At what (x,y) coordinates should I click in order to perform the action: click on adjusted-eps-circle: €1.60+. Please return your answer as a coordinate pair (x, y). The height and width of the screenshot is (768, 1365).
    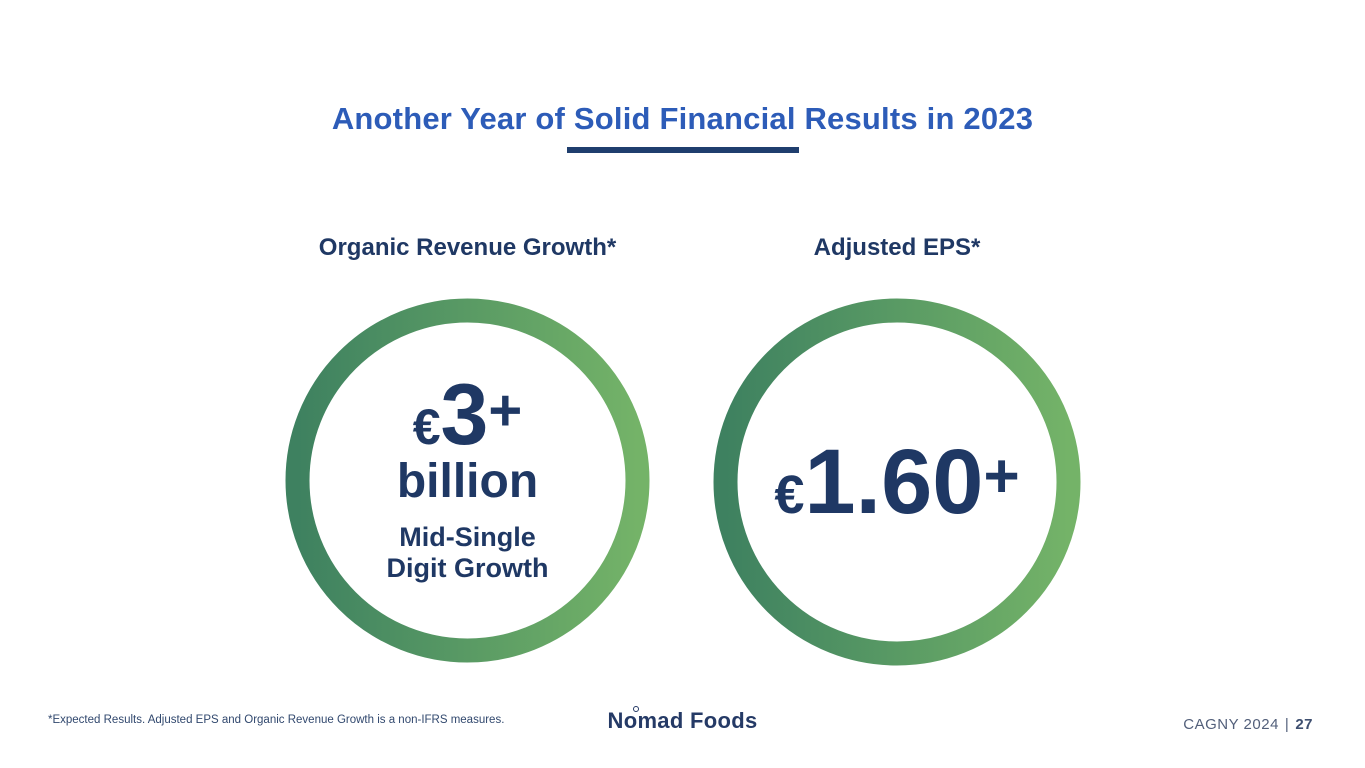
    Looking at the image, I should click on (897, 482).